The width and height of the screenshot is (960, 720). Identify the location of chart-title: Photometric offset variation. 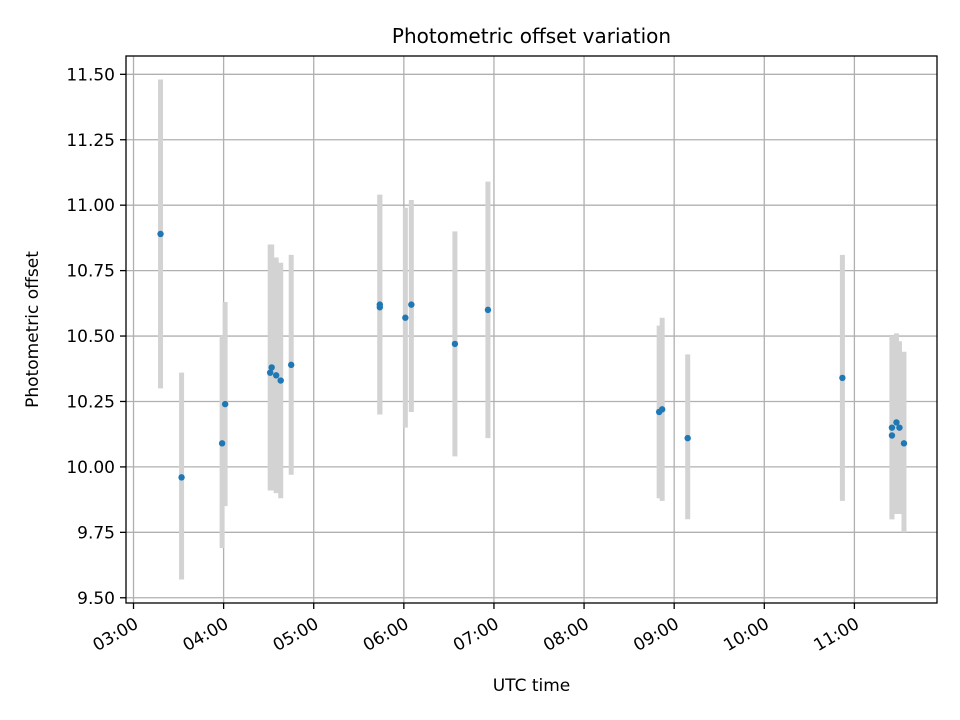
(531, 36).